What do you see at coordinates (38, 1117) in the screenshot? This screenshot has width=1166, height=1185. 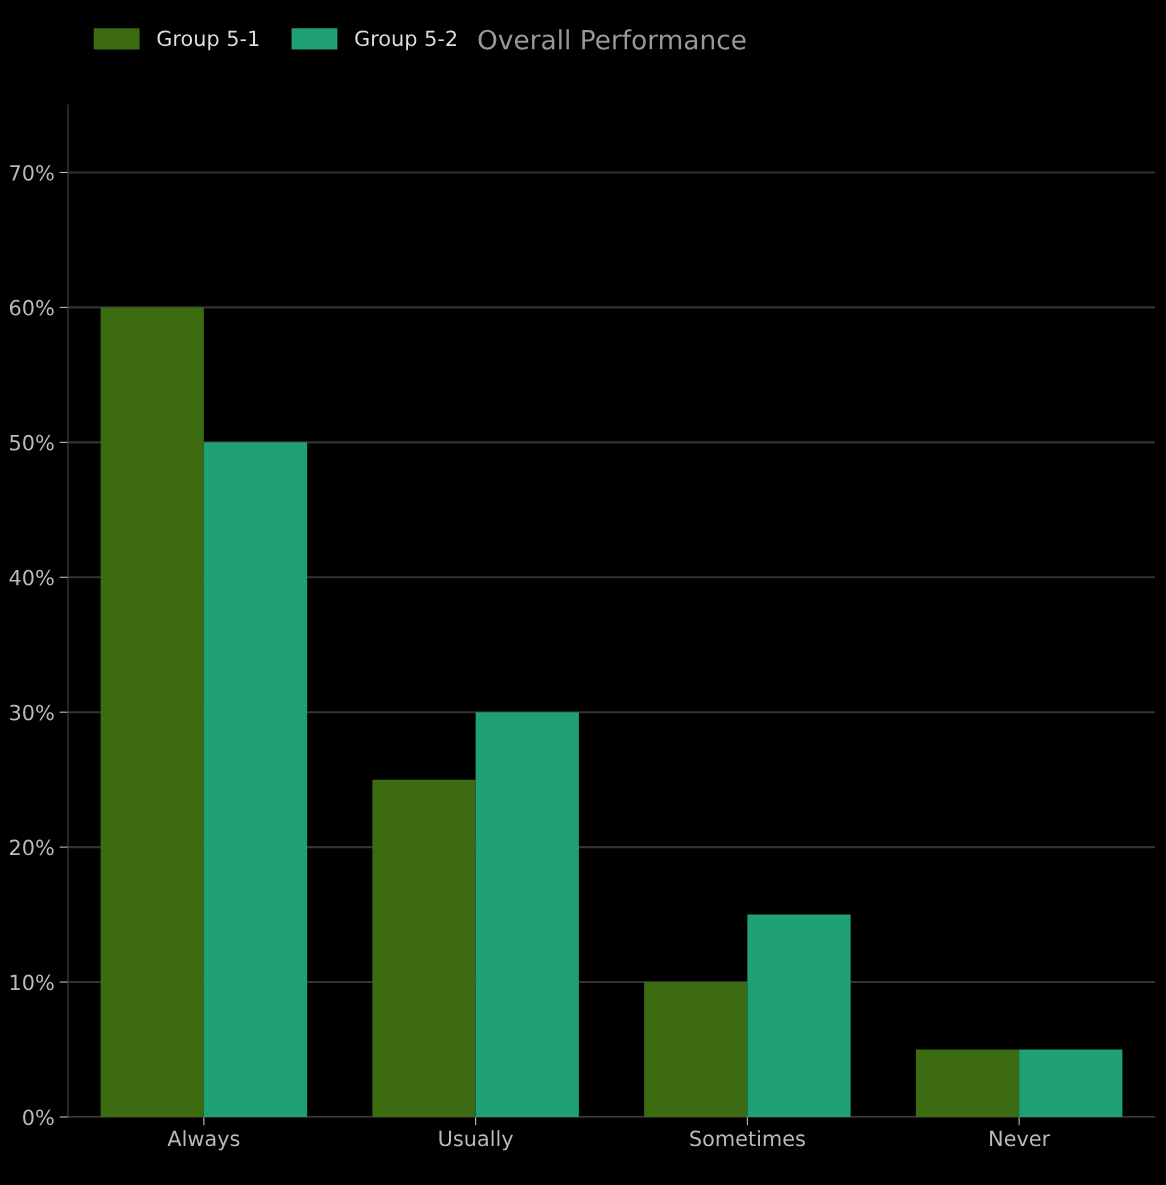 I see `y-tick-label: 0%` at bounding box center [38, 1117].